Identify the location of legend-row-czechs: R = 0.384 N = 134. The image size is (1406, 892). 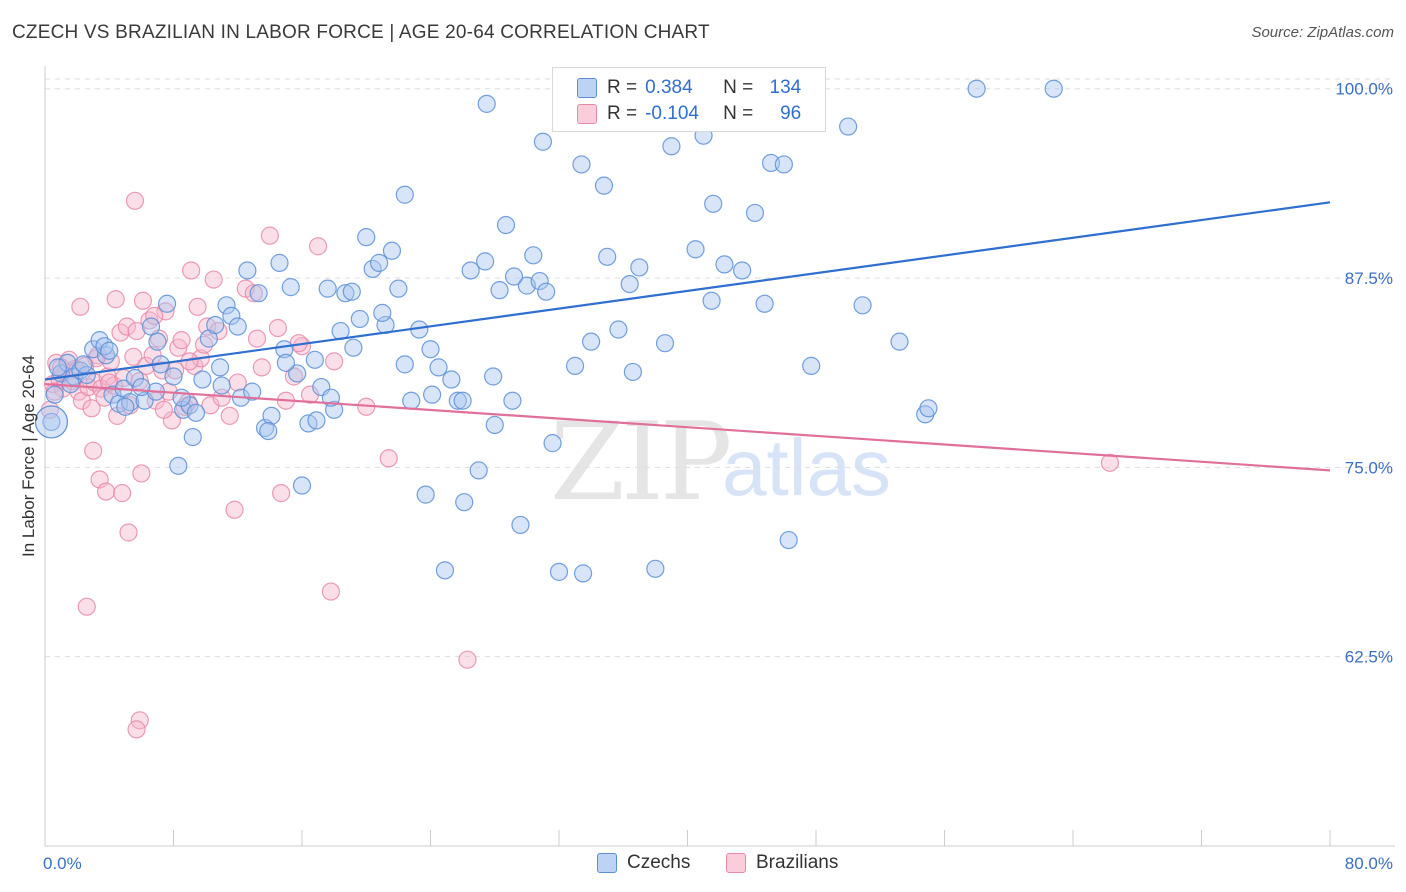
(689, 88).